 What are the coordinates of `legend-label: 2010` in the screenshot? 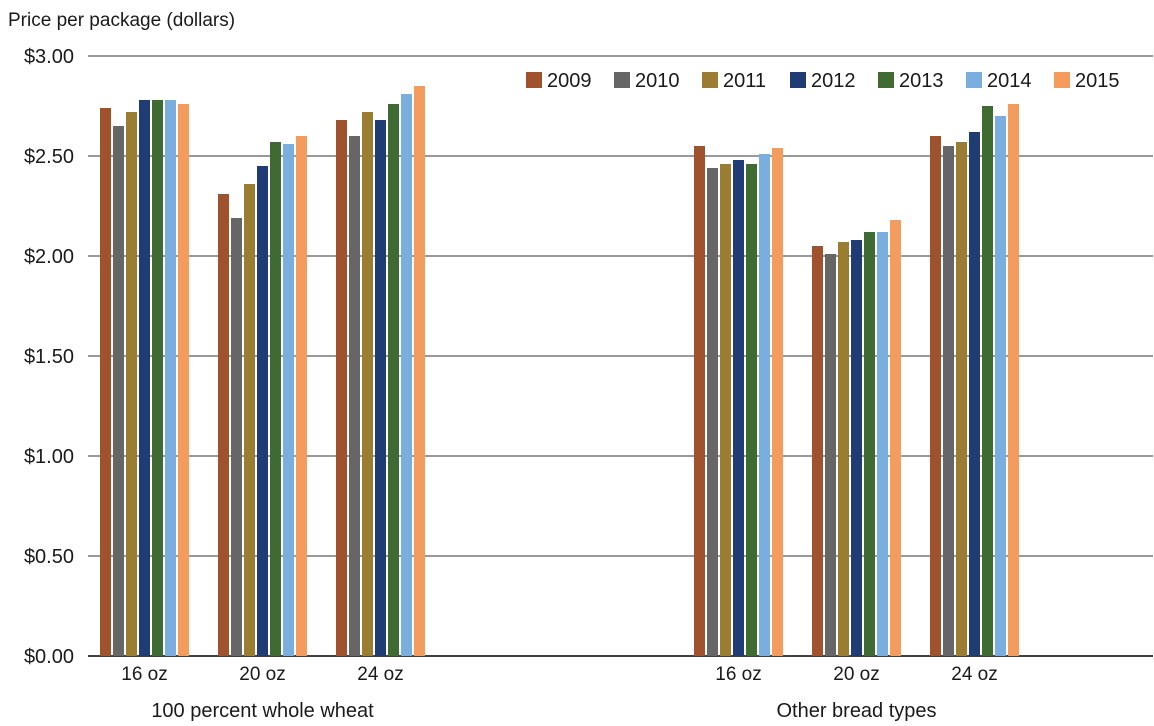 It's located at (657, 81).